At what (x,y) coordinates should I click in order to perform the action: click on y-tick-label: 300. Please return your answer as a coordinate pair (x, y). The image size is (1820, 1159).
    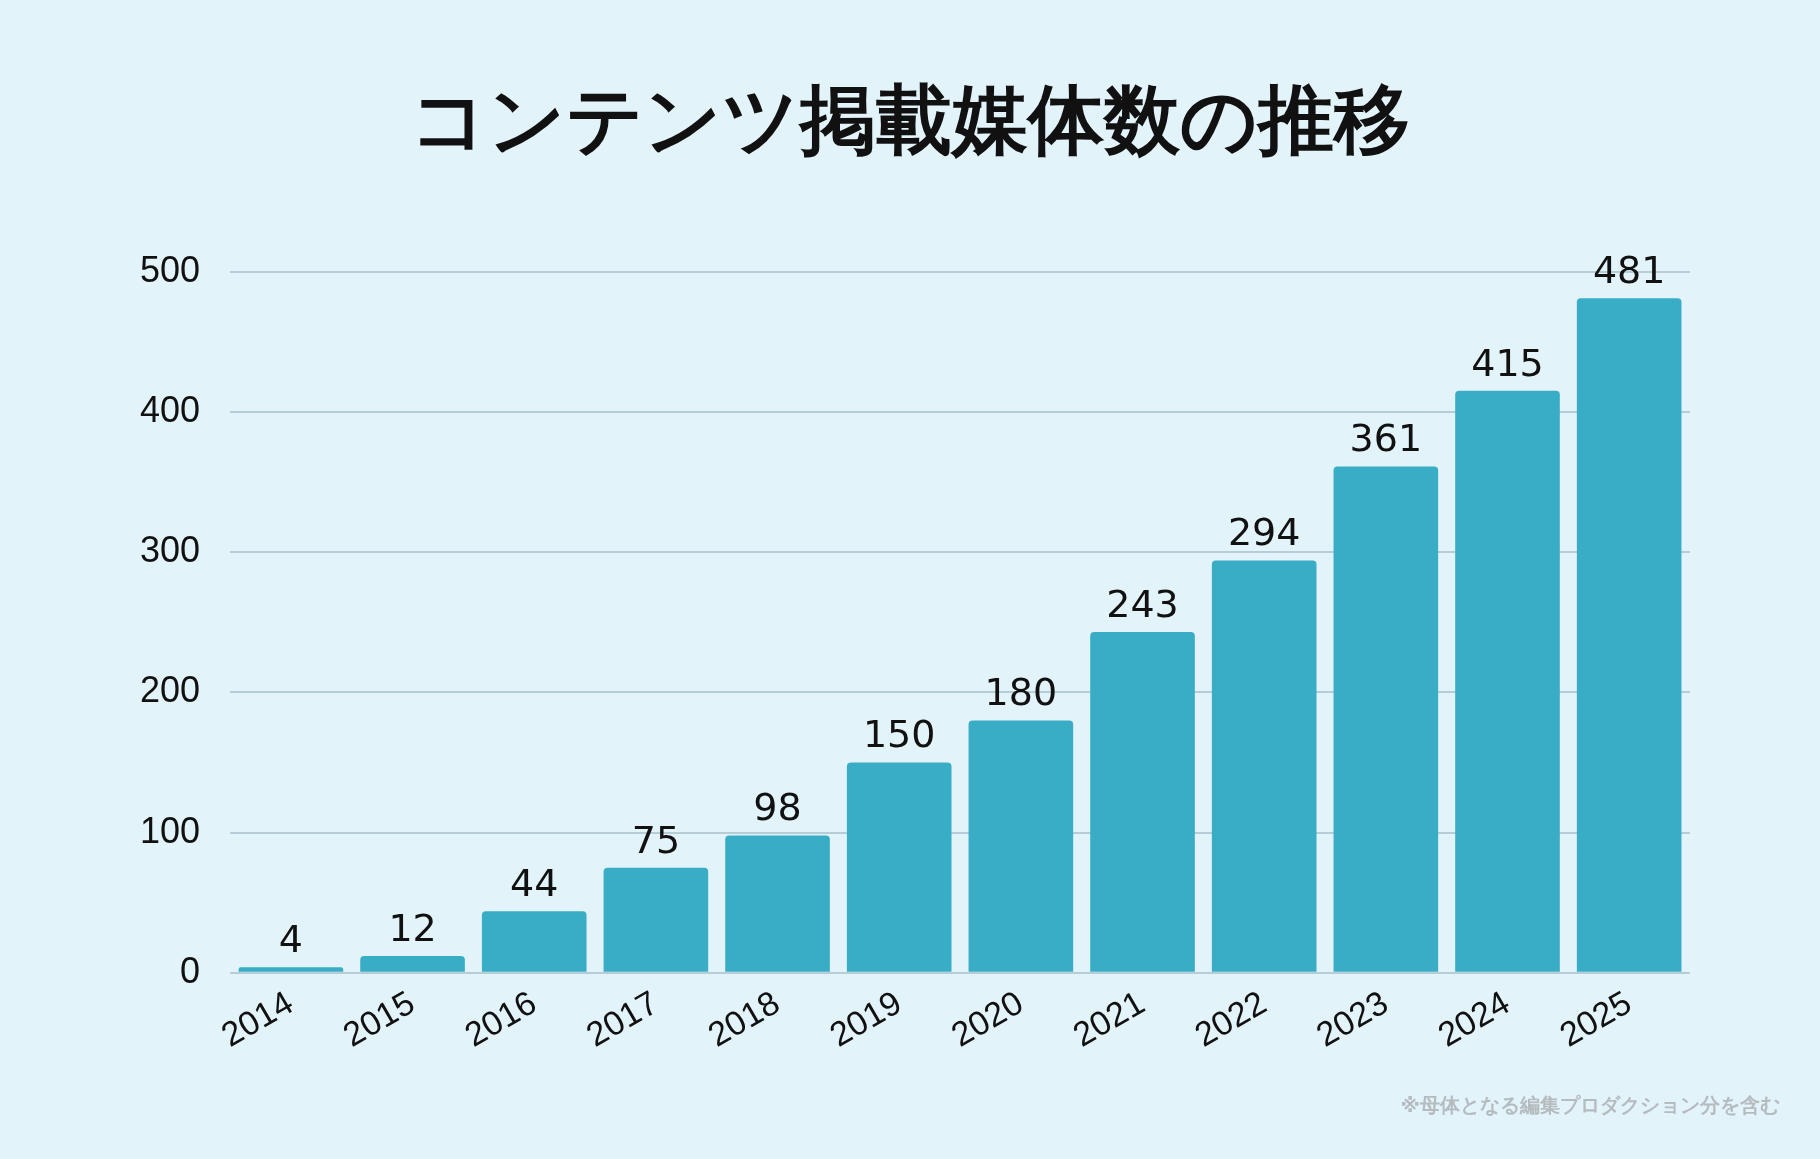
    Looking at the image, I should click on (170, 550).